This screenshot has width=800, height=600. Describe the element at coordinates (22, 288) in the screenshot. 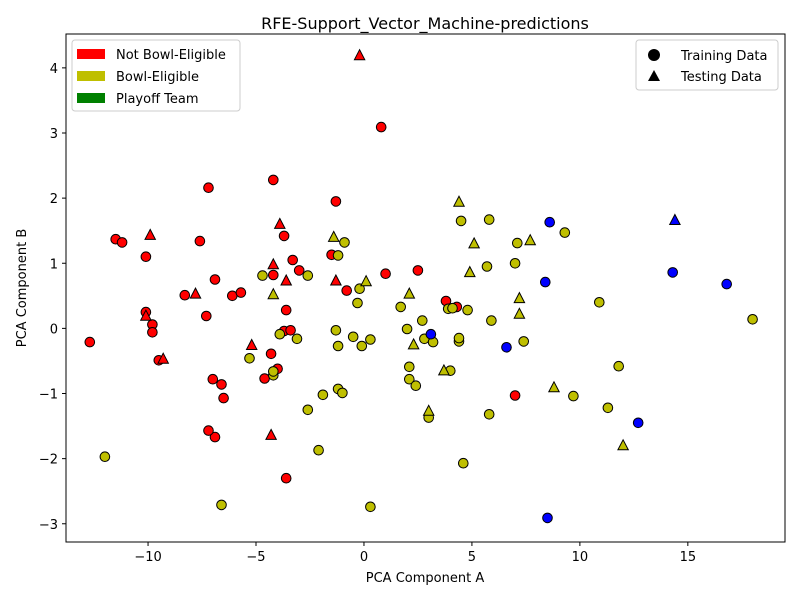

I see `y-axis-label: PCA Component B` at that location.